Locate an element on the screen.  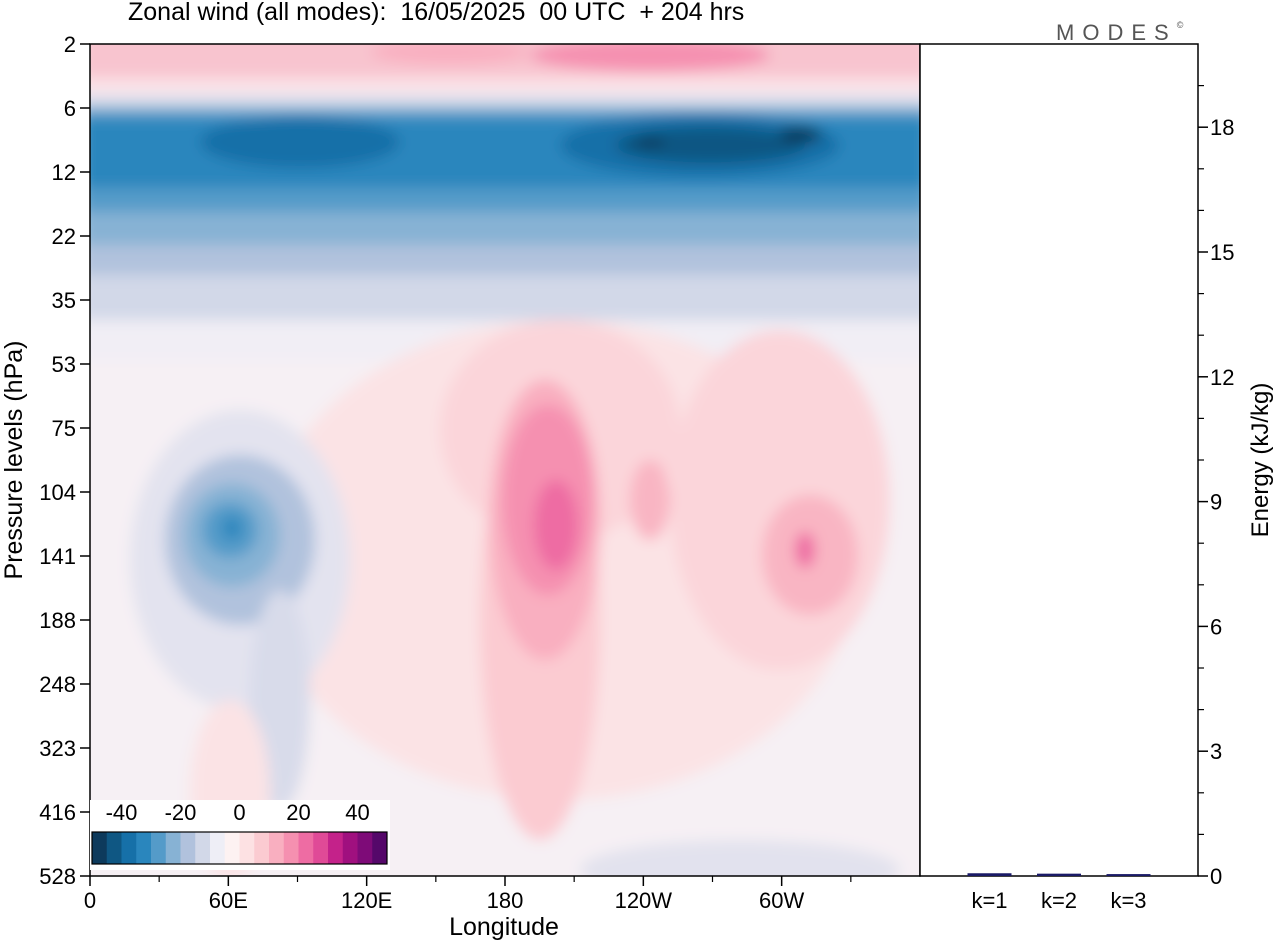
wavenumber-label: k=2 is located at coordinates (1059, 900).